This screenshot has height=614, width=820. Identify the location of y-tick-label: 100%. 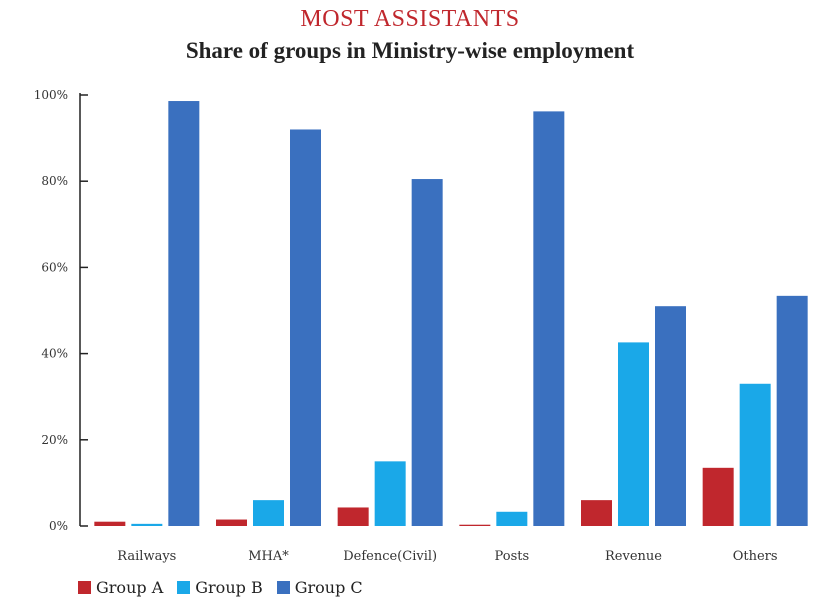
(51, 95).